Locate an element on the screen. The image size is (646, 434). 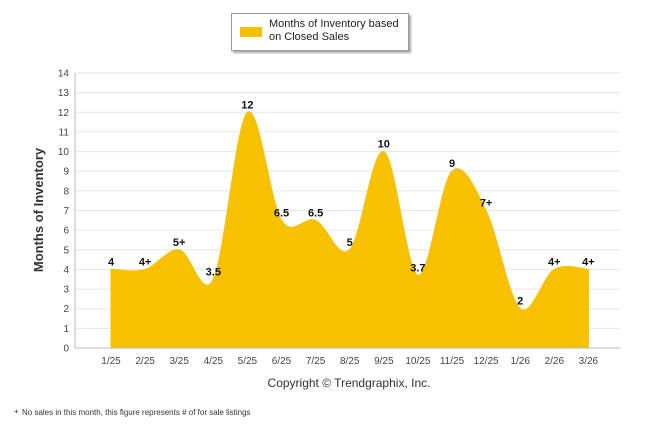
x-tick-label: 1/25 is located at coordinates (111, 361).